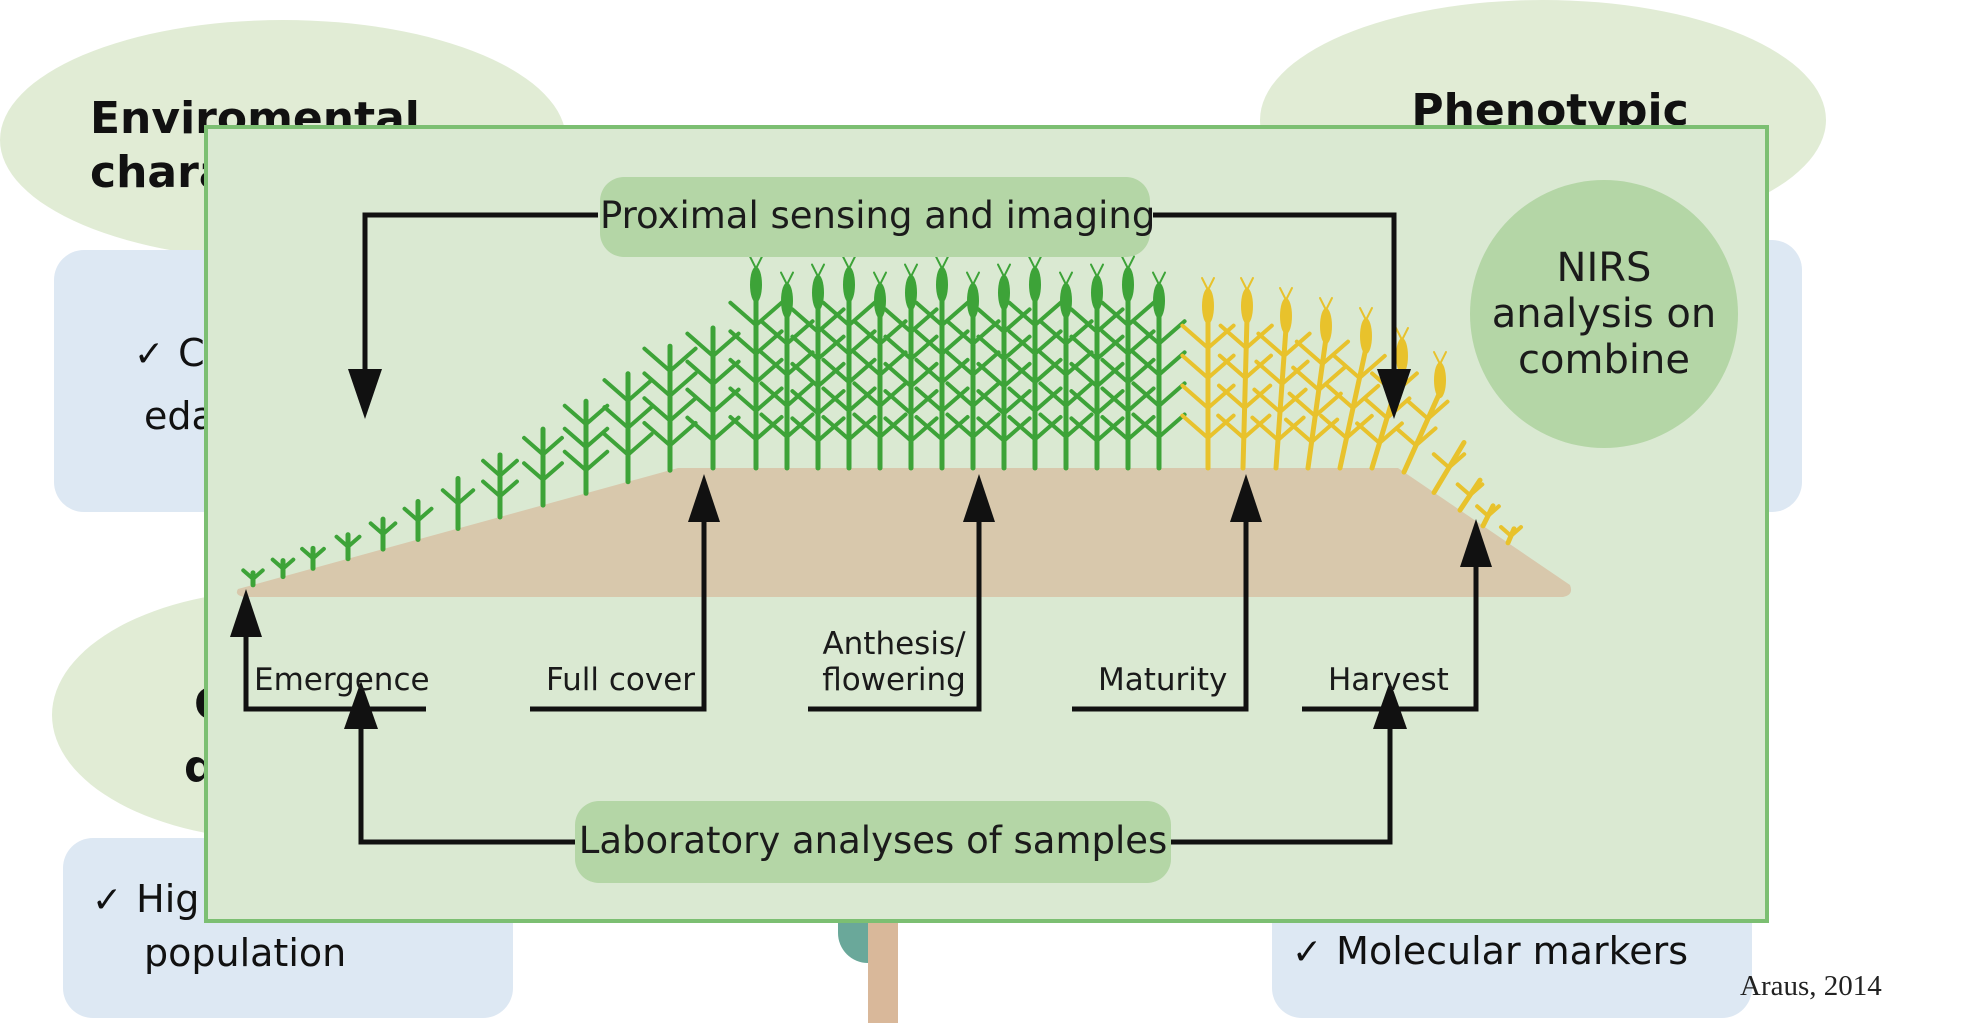  Describe the element at coordinates (1390, 705) in the screenshot. I see `arrow-head-up-right` at that location.